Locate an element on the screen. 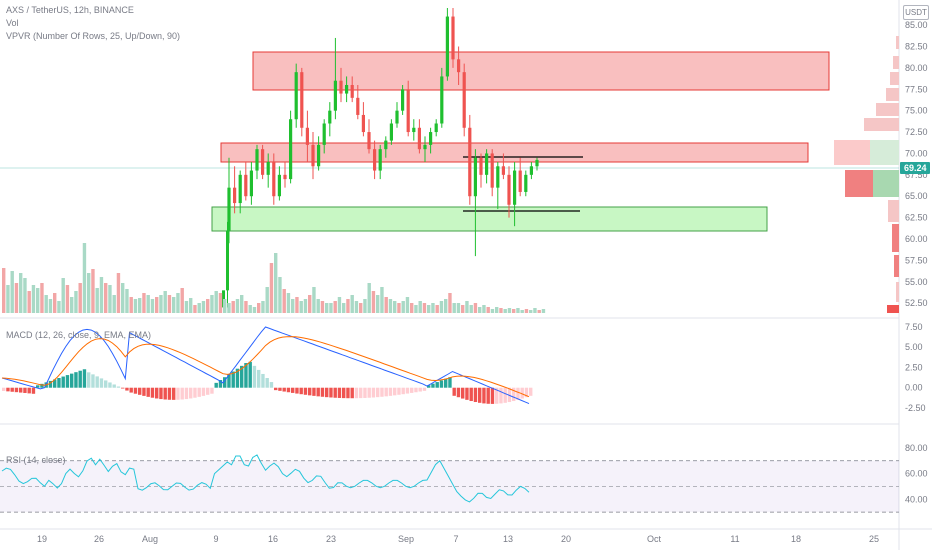  price-tick-label: 85.00 is located at coordinates (916, 25).